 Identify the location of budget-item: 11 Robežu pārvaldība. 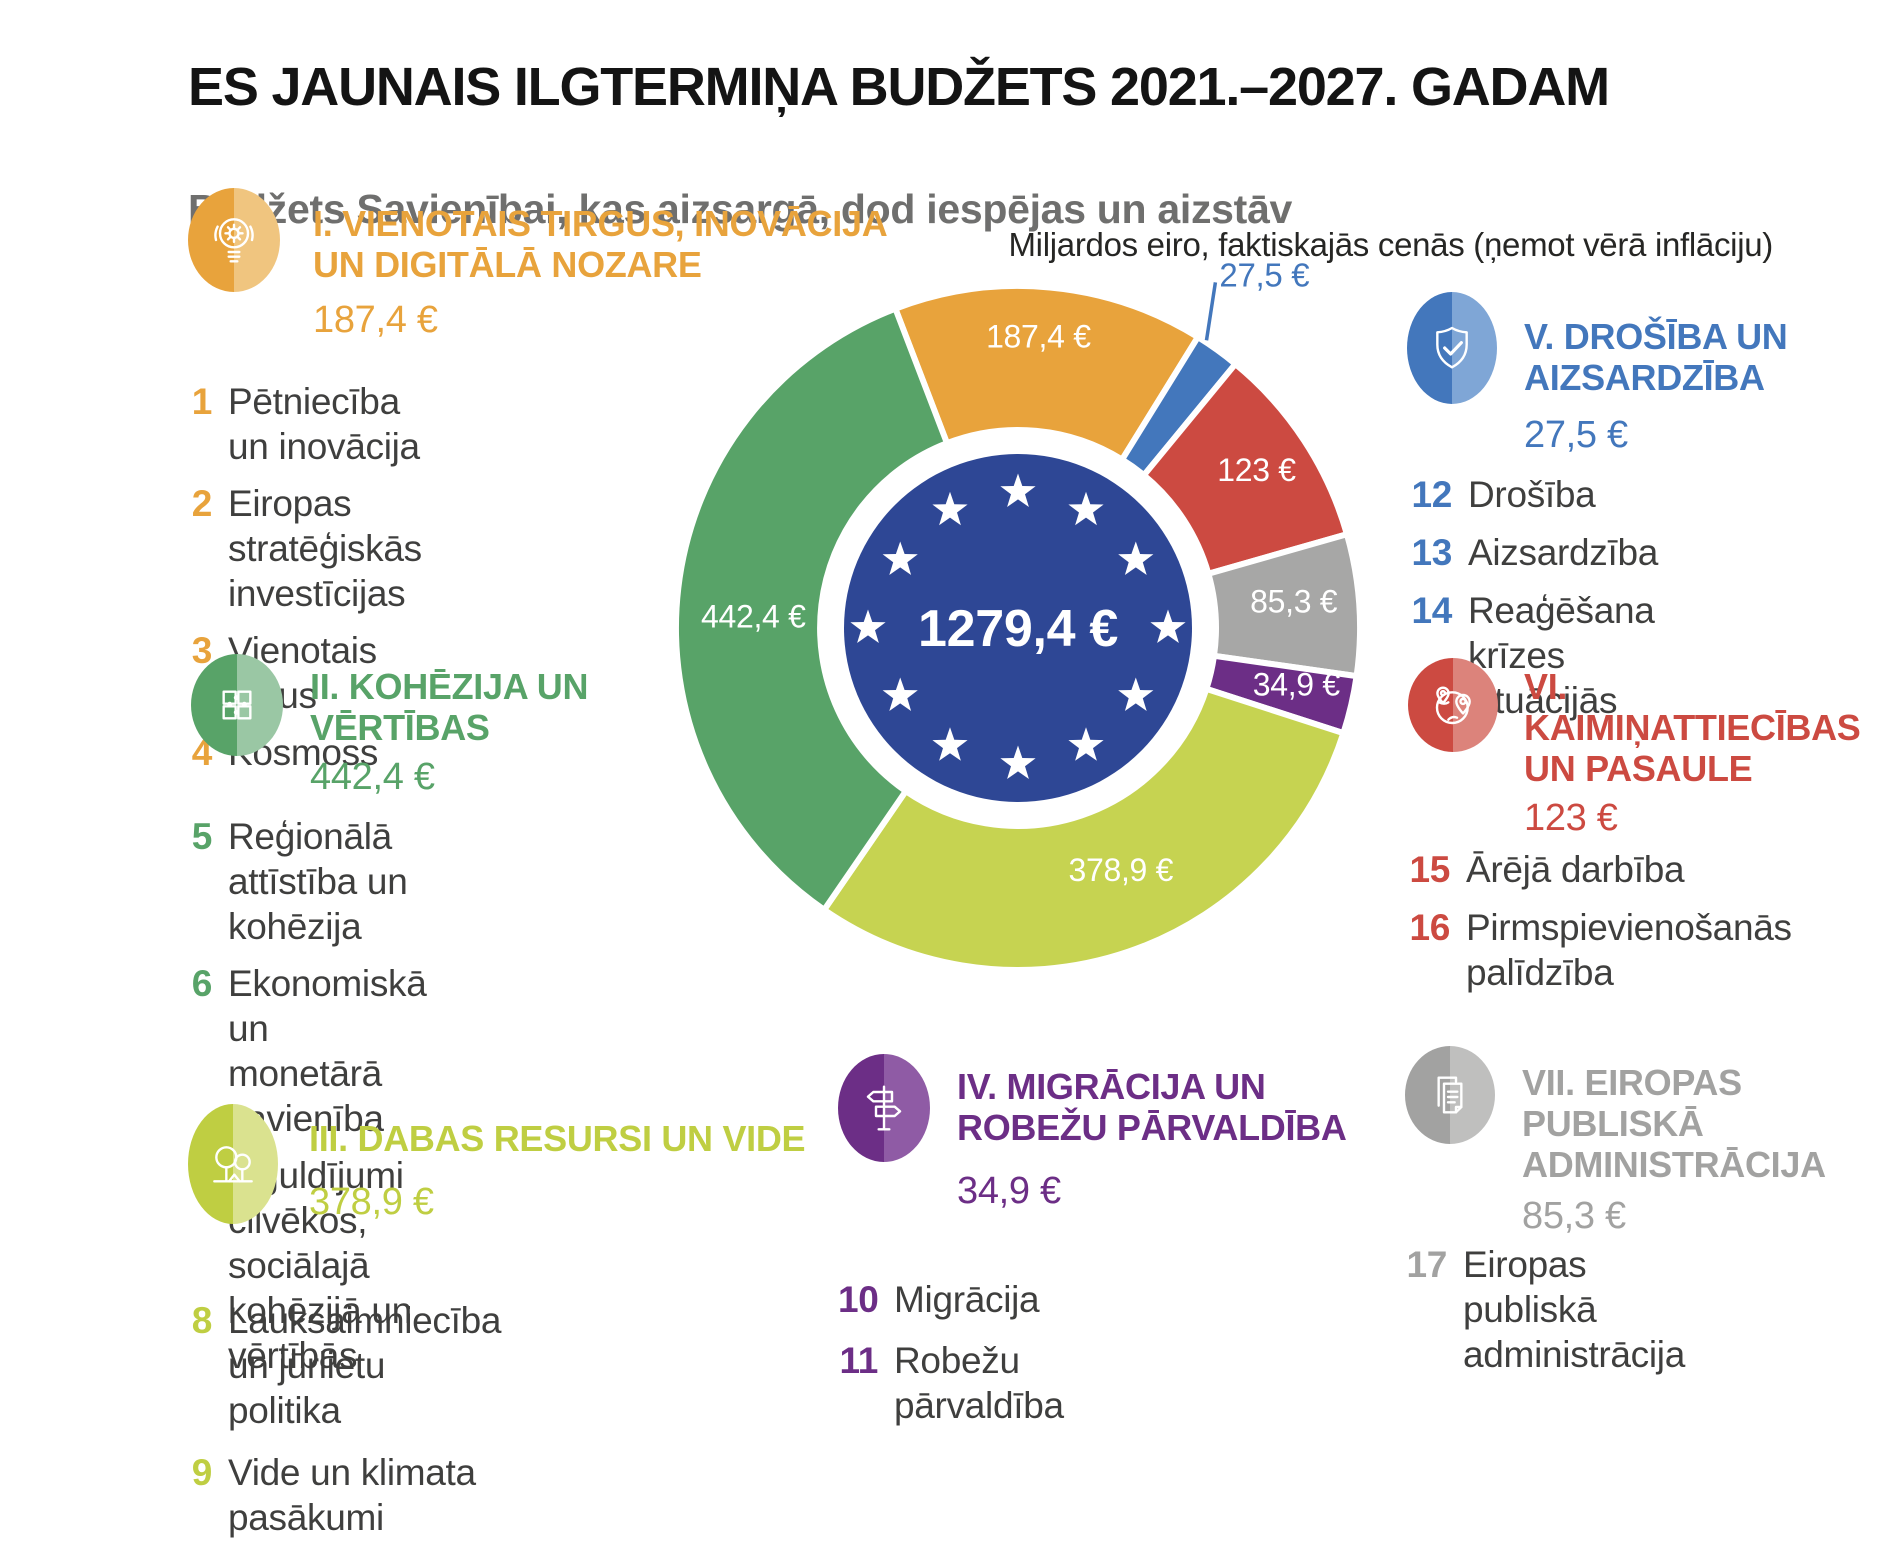
(951, 1383).